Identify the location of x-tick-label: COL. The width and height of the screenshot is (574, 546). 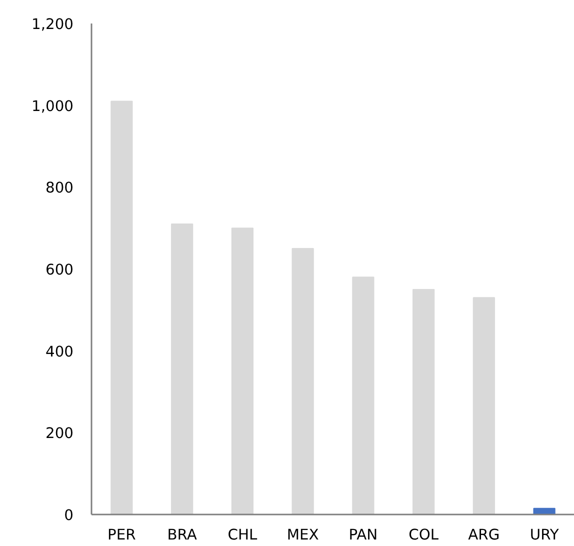
(424, 535).